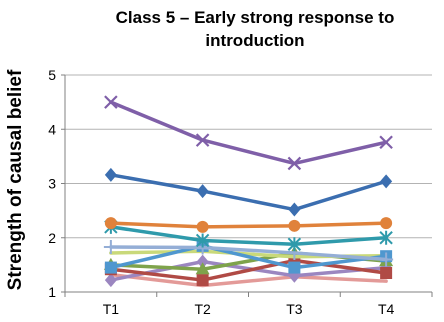 Image resolution: width=444 pixels, height=322 pixels. What do you see at coordinates (202, 309) in the screenshot?
I see `x-tick-label: T2` at bounding box center [202, 309].